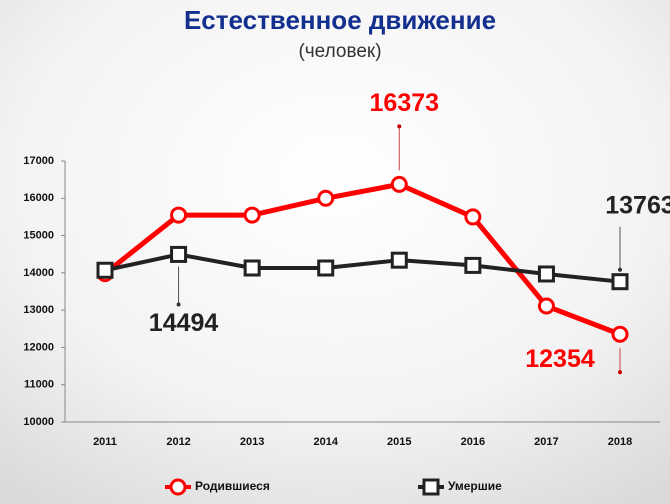 Image resolution: width=670 pixels, height=504 pixels. What do you see at coordinates (560, 359) in the screenshot?
I see `data-label: 12354` at bounding box center [560, 359].